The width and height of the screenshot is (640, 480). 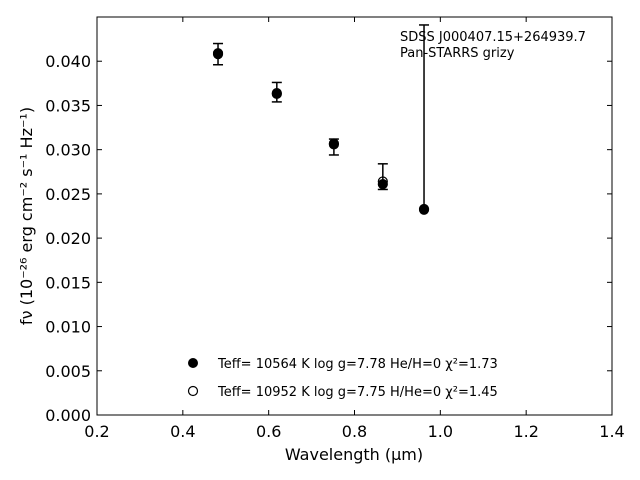 What do you see at coordinates (68, 282) in the screenshot?
I see `y-tick-label: 0.015` at bounding box center [68, 282].